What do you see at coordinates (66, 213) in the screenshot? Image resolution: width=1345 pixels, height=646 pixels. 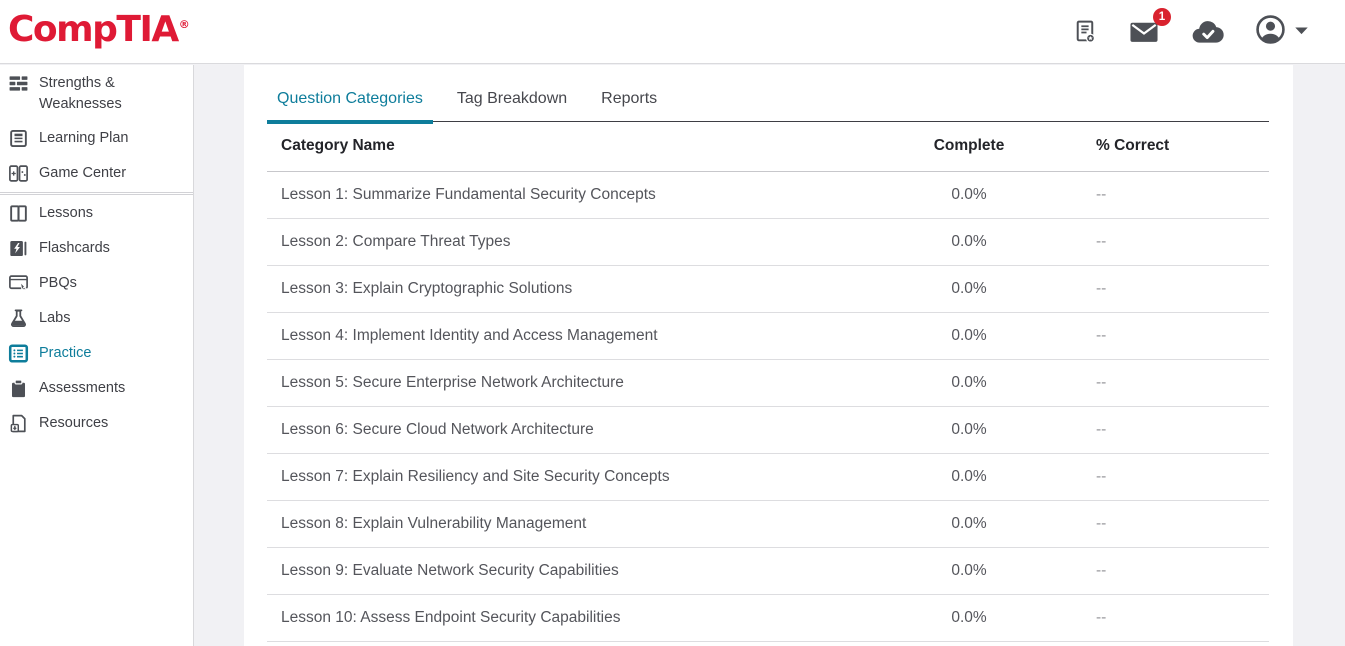 I see `sidebar-item-label: Lessons` at bounding box center [66, 213].